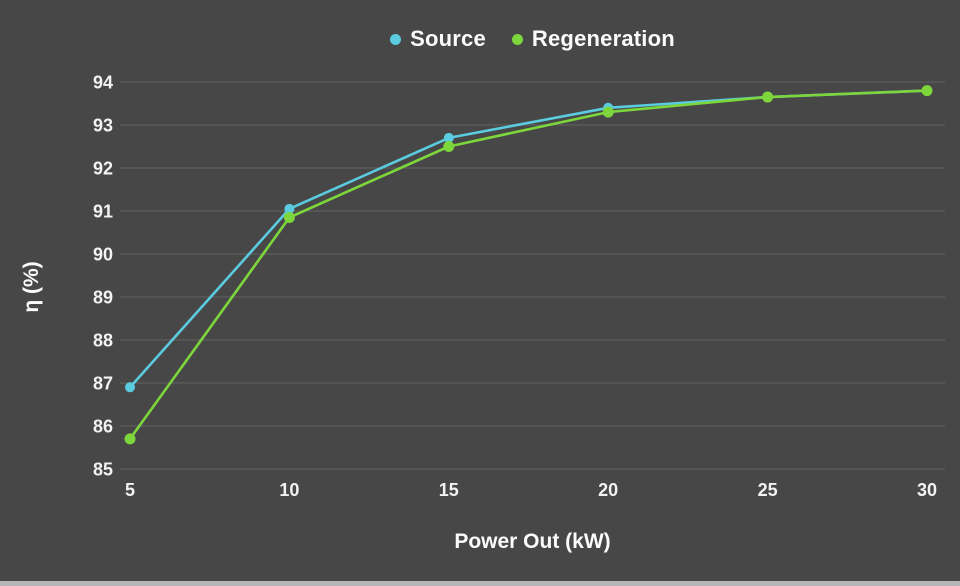  What do you see at coordinates (603, 38) in the screenshot?
I see `legend-label-regeneration: Regeneration` at bounding box center [603, 38].